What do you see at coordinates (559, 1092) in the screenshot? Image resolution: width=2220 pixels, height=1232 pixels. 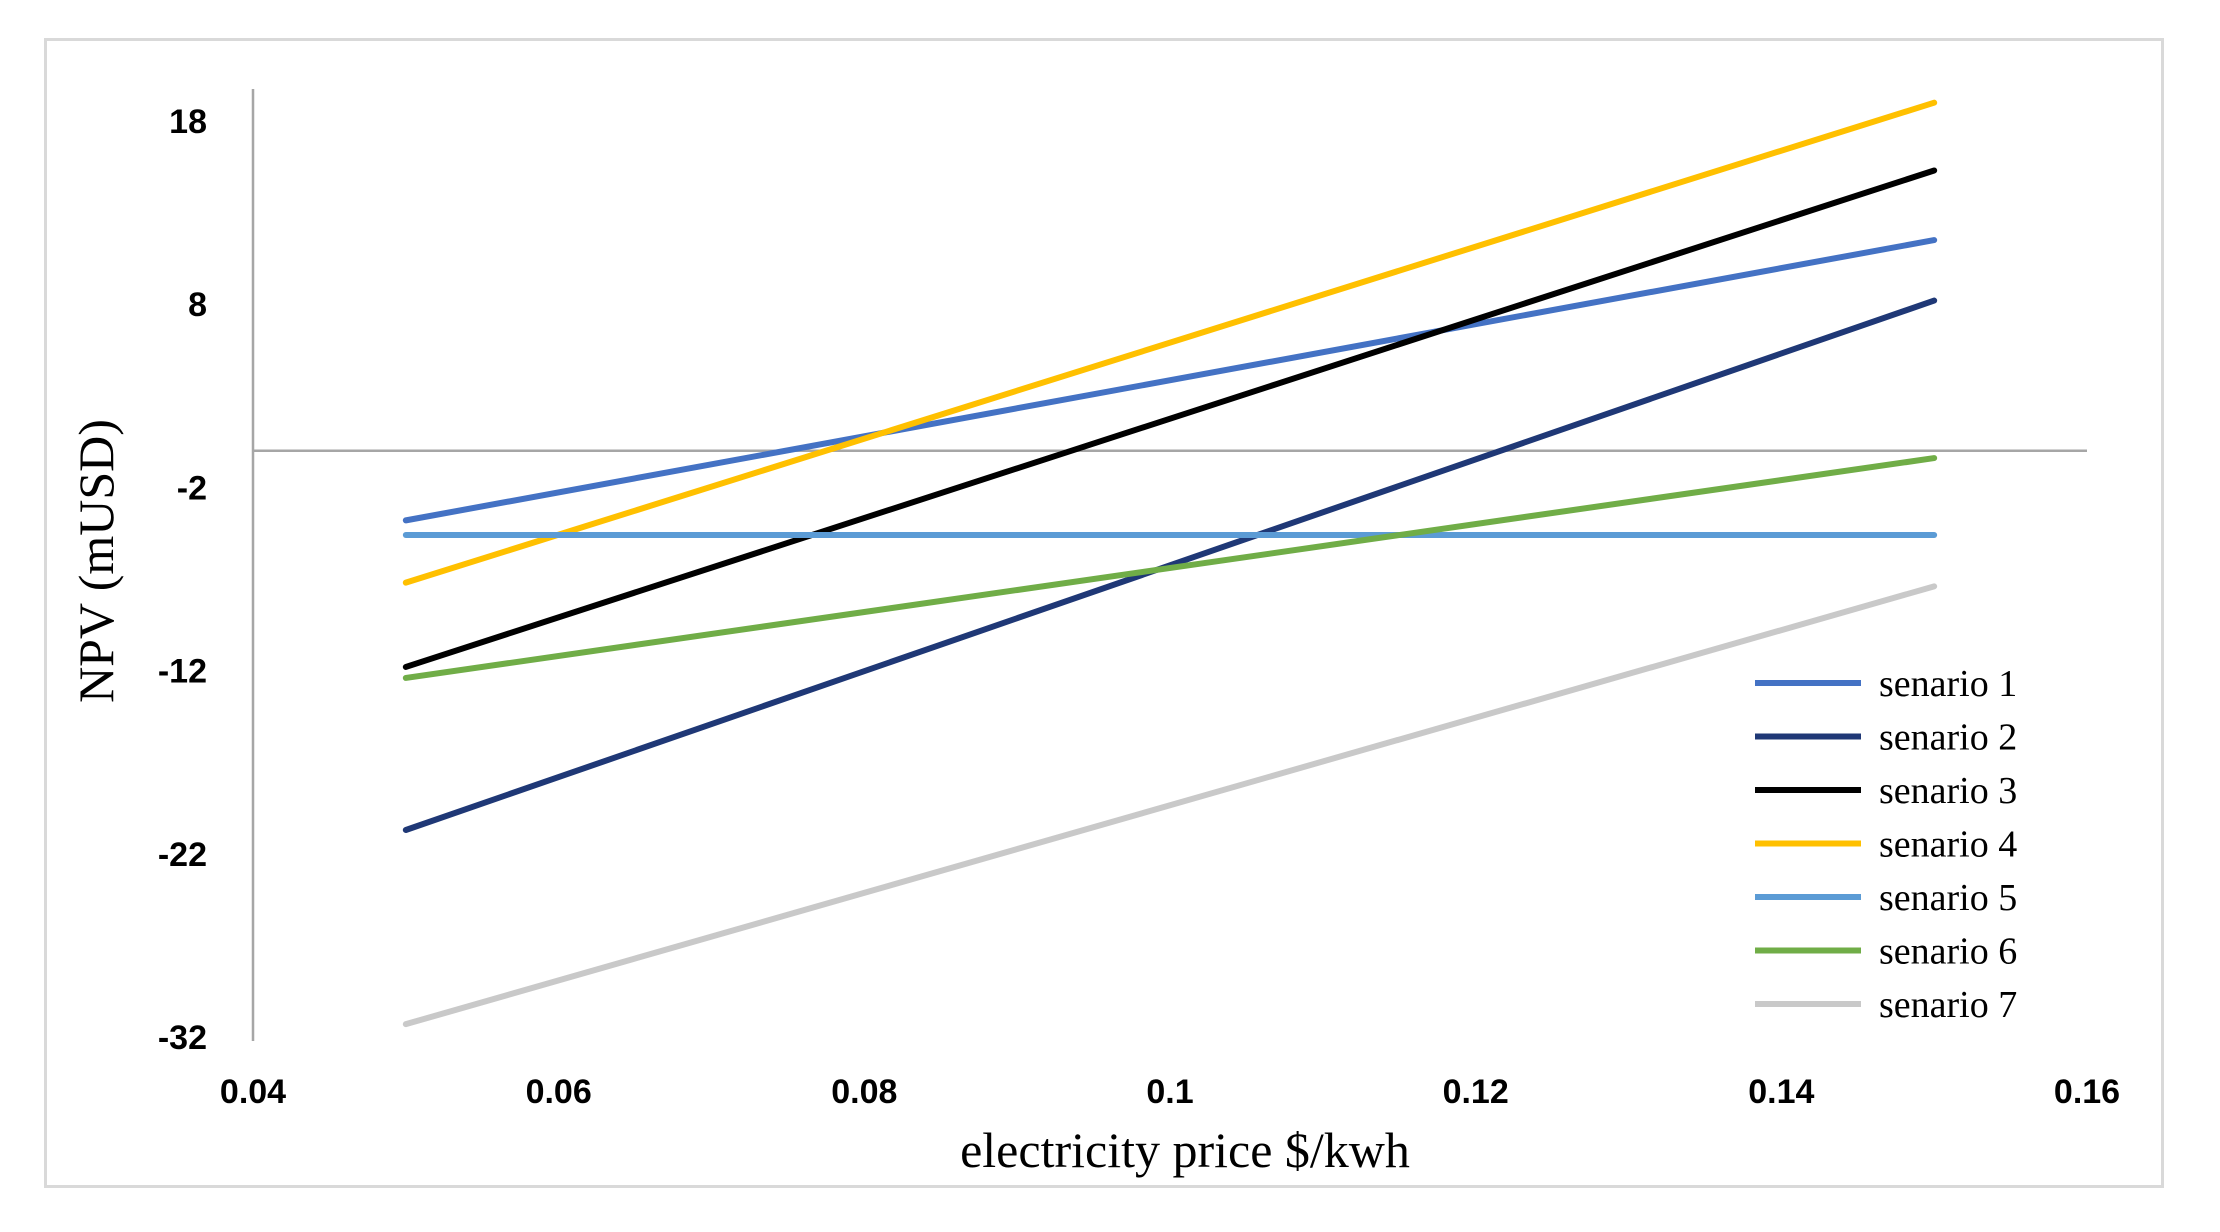 I see `x-tick-label: 0.06` at bounding box center [559, 1092].